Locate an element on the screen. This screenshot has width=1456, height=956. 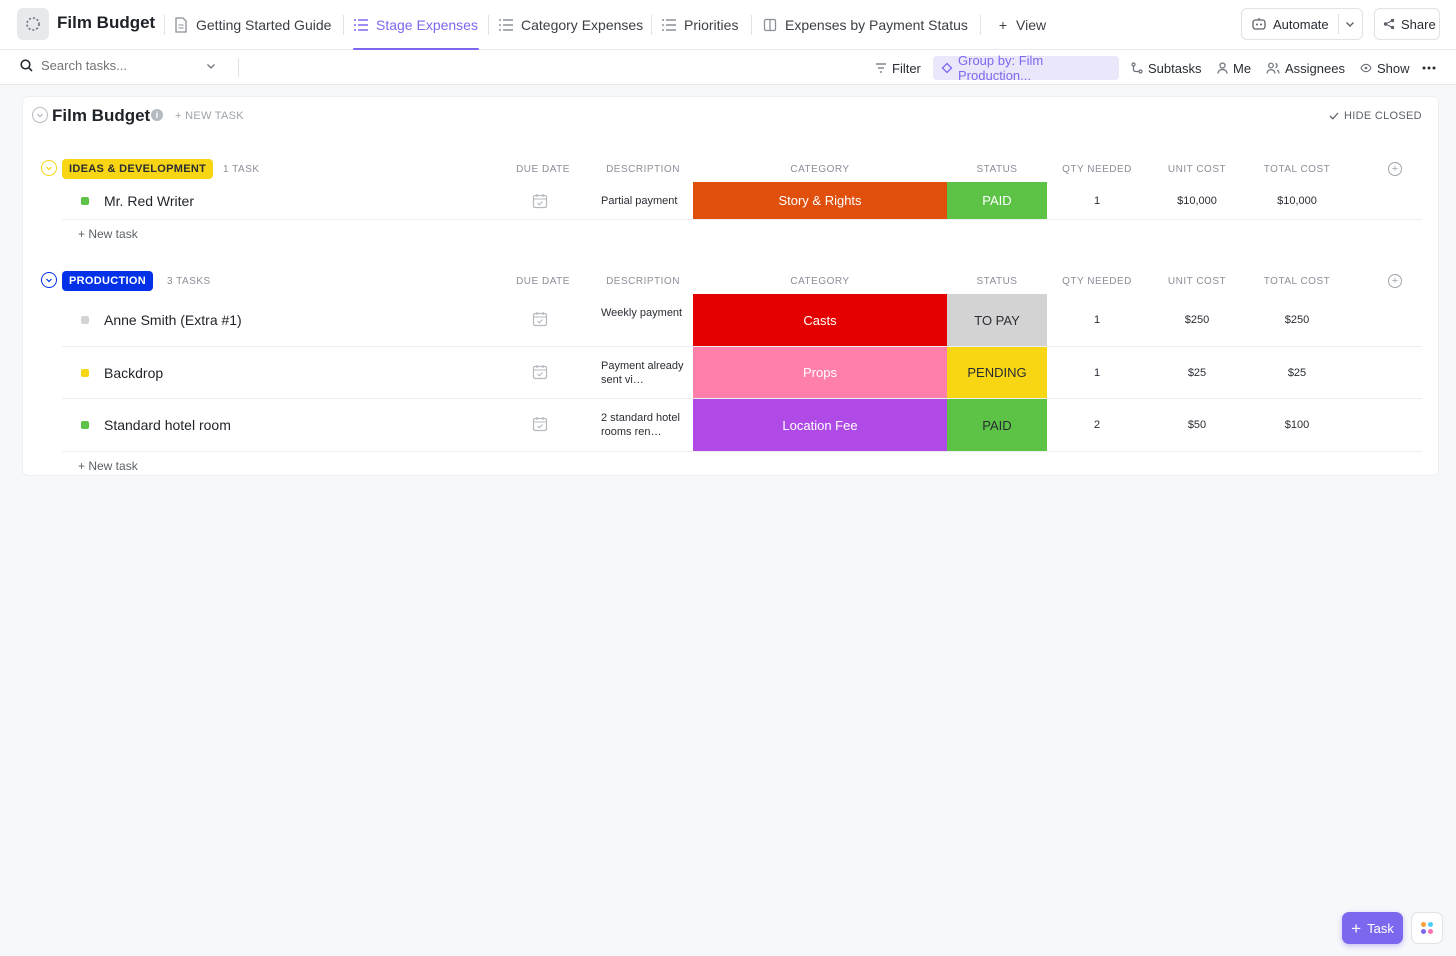
filter-label: Filter is located at coordinates (906, 68).